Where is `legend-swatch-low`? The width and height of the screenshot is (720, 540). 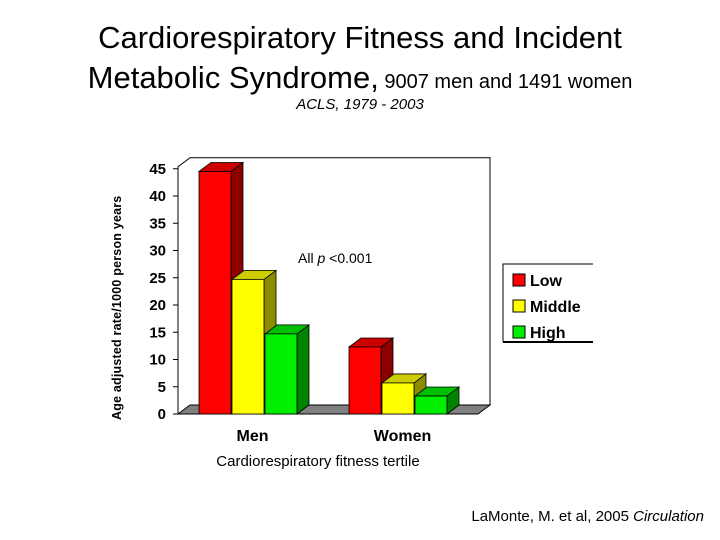
legend-swatch-low is located at coordinates (519, 280).